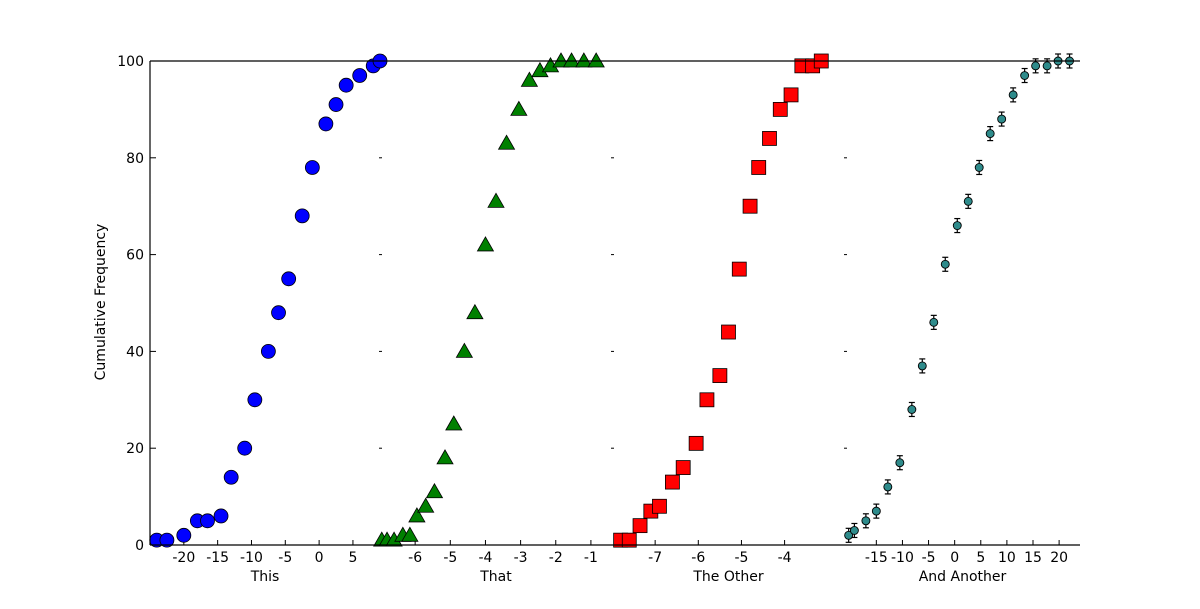  What do you see at coordinates (655, 558) in the screenshot?
I see `x-tick-label: -7` at bounding box center [655, 558].